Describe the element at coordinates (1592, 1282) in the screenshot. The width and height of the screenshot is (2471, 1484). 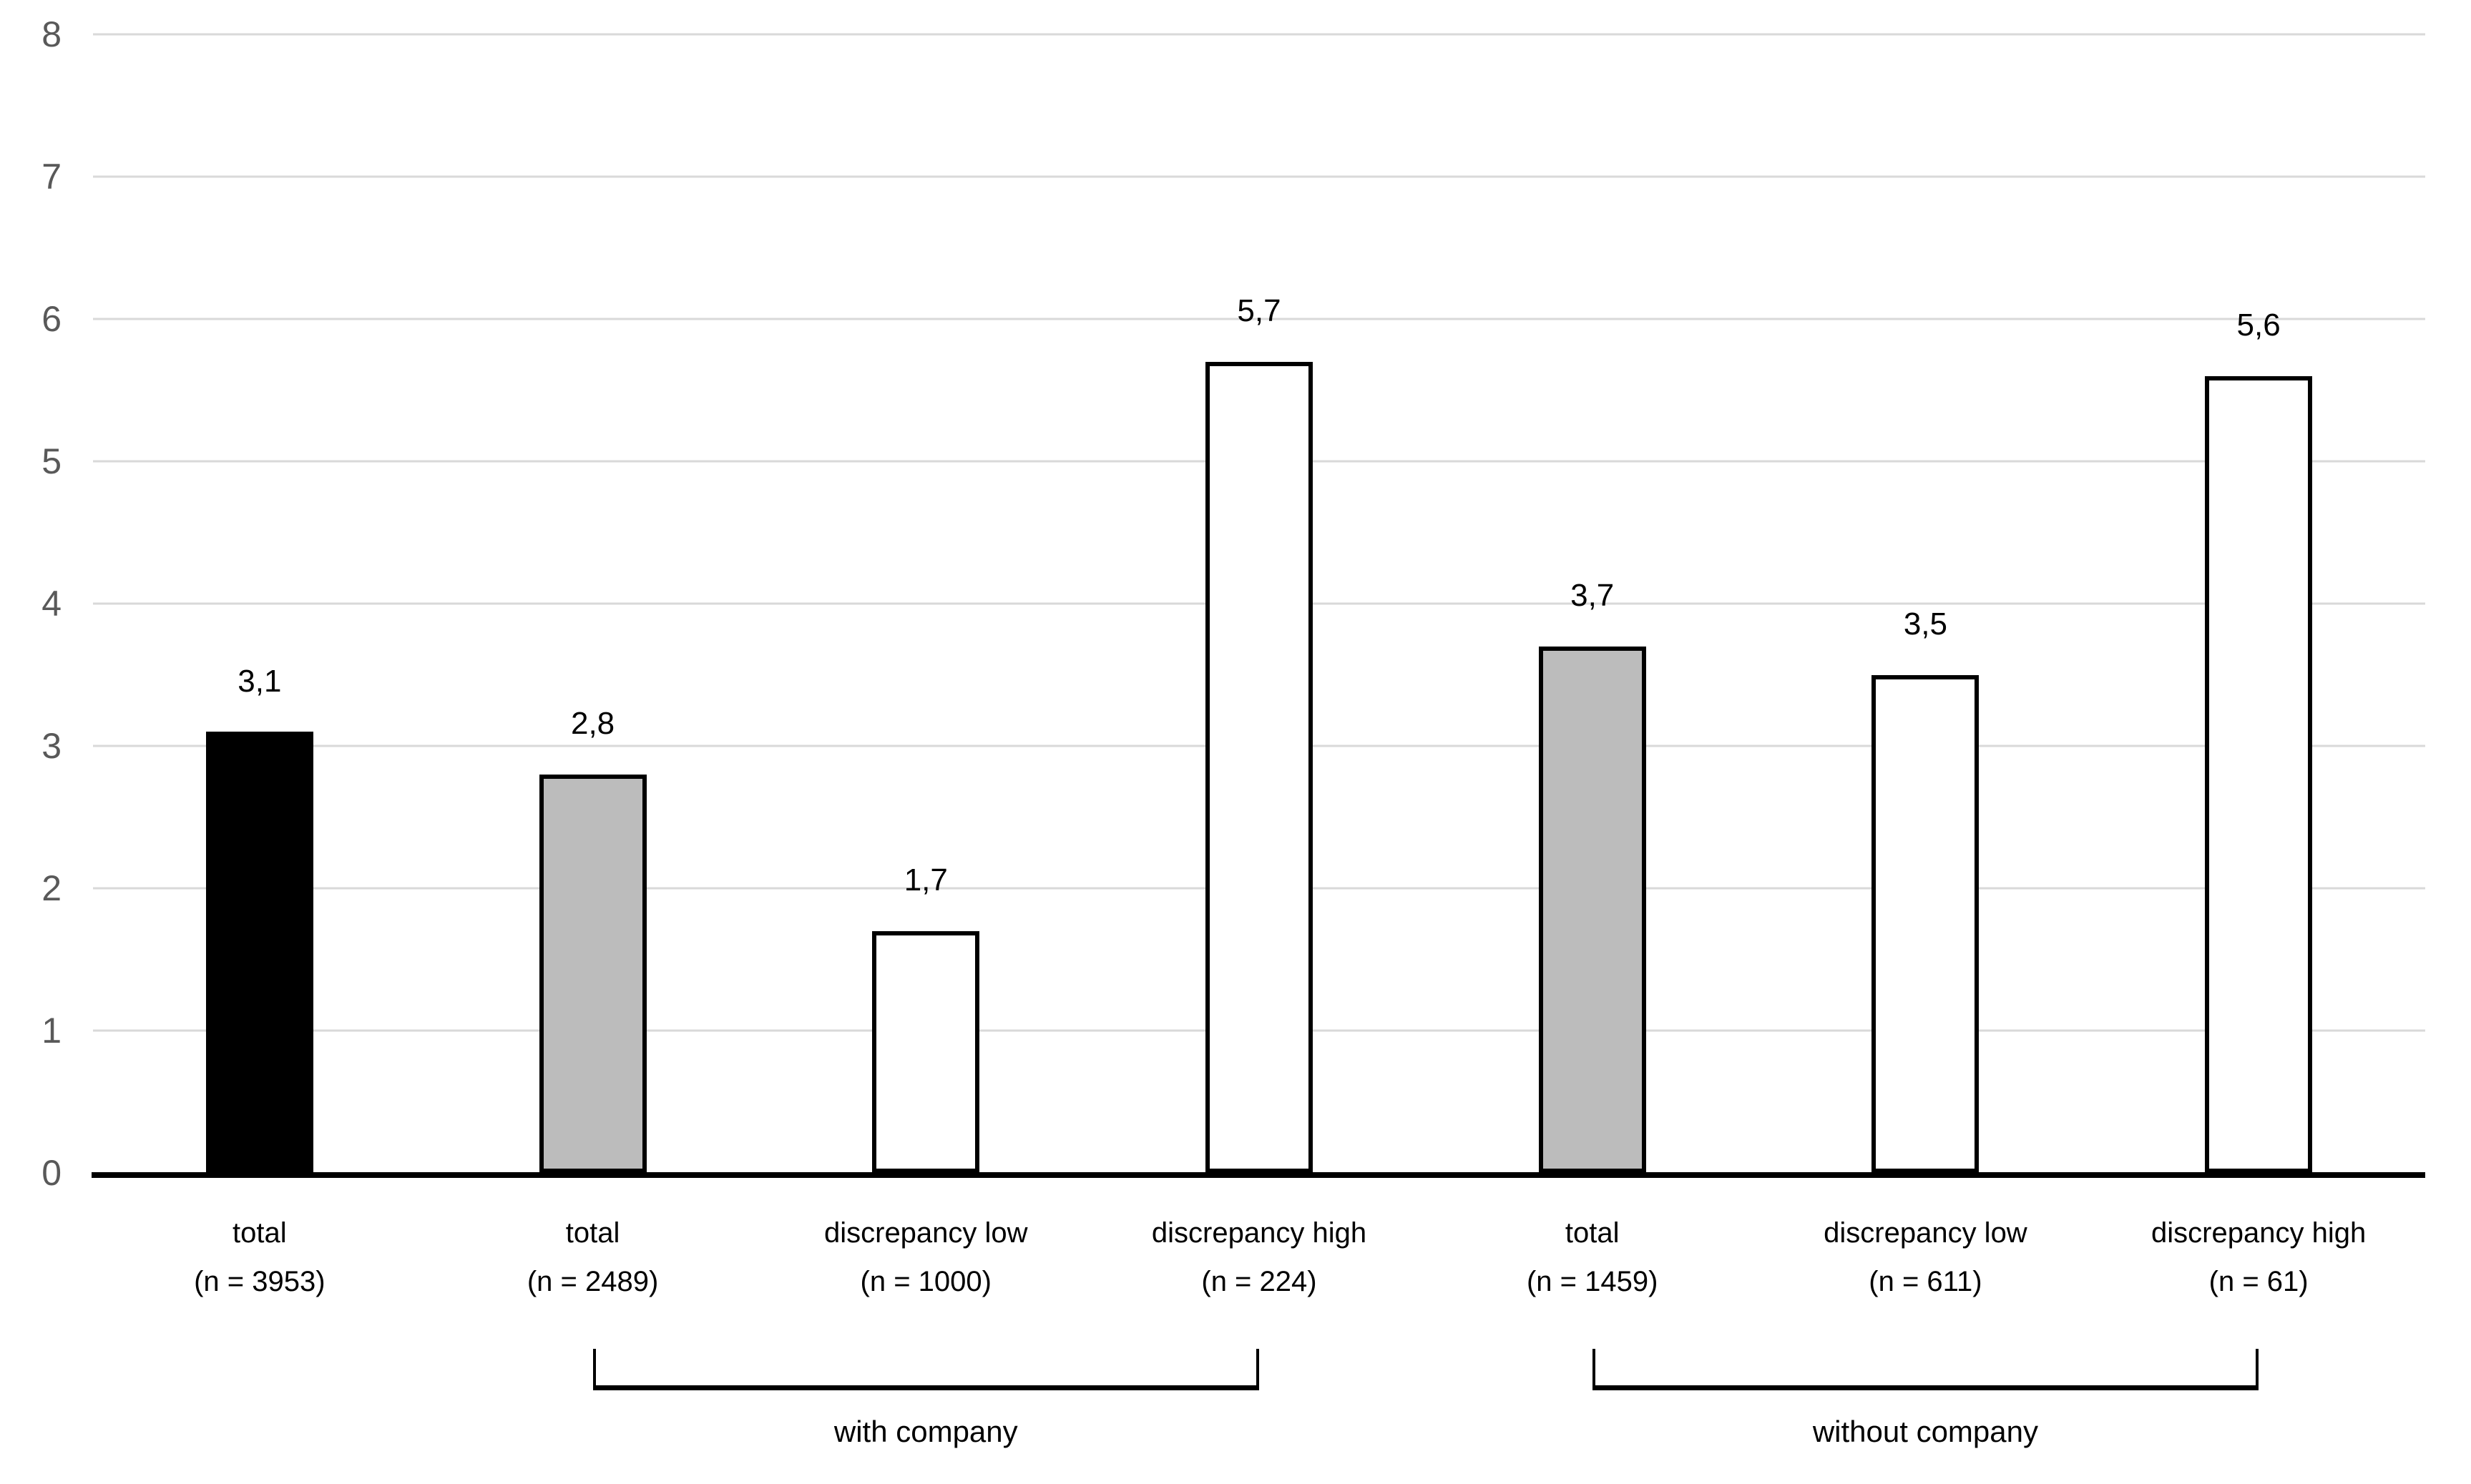
I see `category-label-line2: (n = 1459)` at that location.